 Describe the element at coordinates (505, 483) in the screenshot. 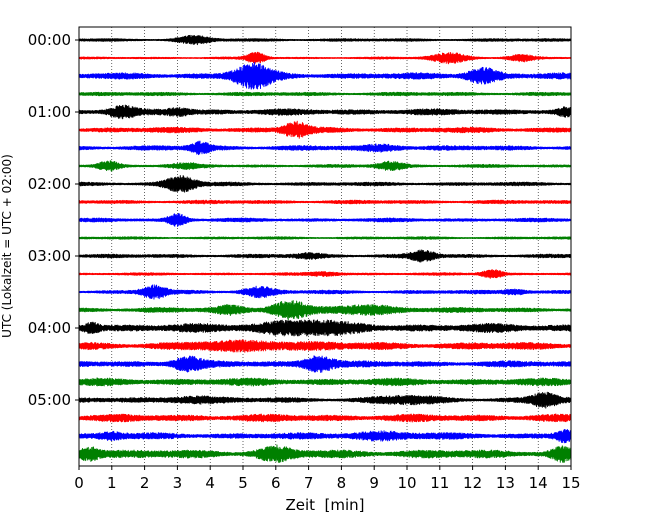

I see `x-tick-label-13: 13` at that location.